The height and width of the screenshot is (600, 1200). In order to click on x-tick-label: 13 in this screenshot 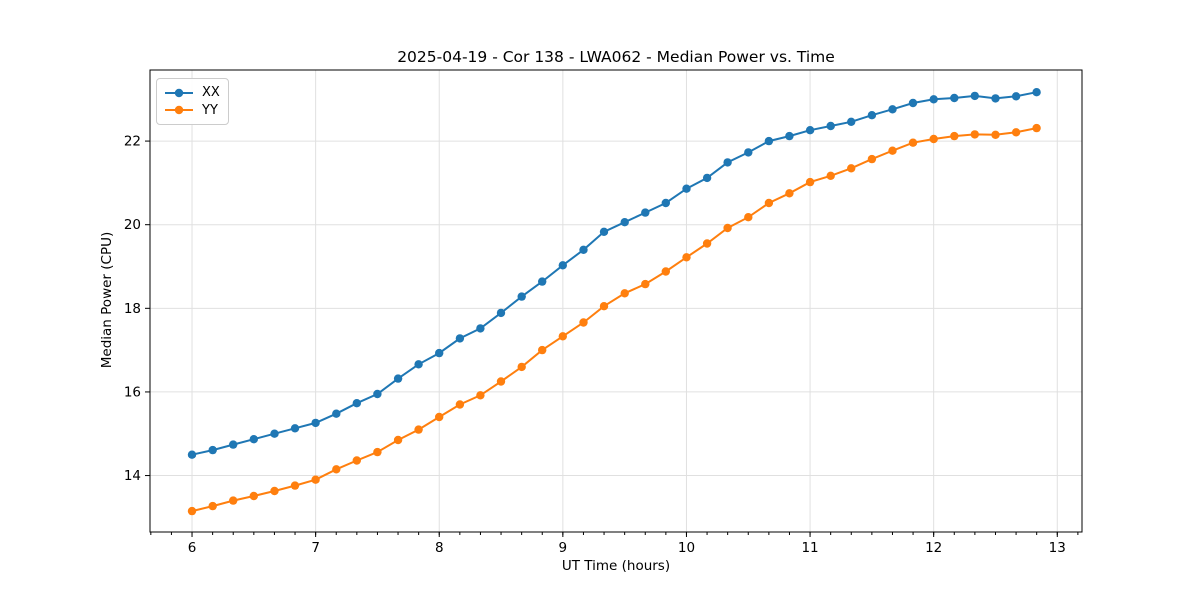, I will do `click(1057, 548)`.